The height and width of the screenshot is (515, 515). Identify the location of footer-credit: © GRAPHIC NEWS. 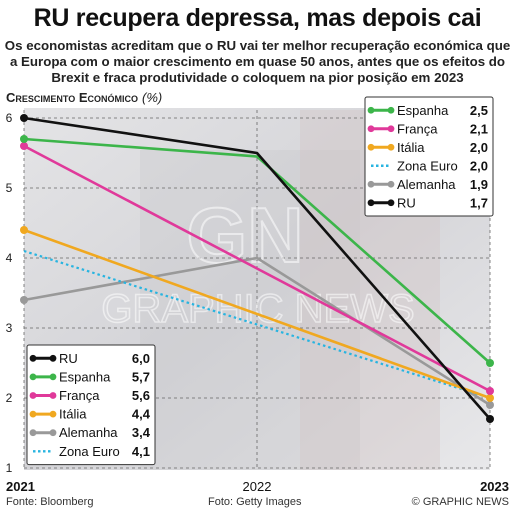
(460, 502).